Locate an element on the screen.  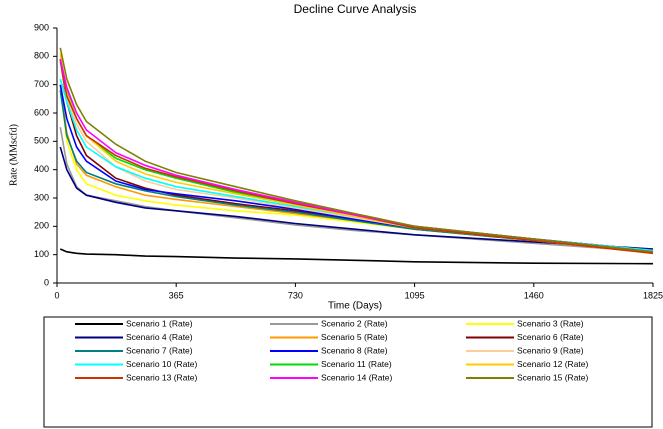
legend-label: Scenario 15 (Rate) is located at coordinates (553, 377).